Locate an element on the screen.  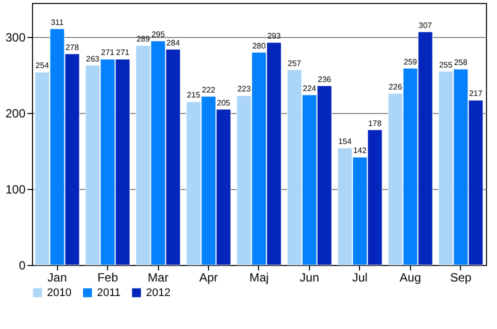
data-label: 263 is located at coordinates (93, 59).